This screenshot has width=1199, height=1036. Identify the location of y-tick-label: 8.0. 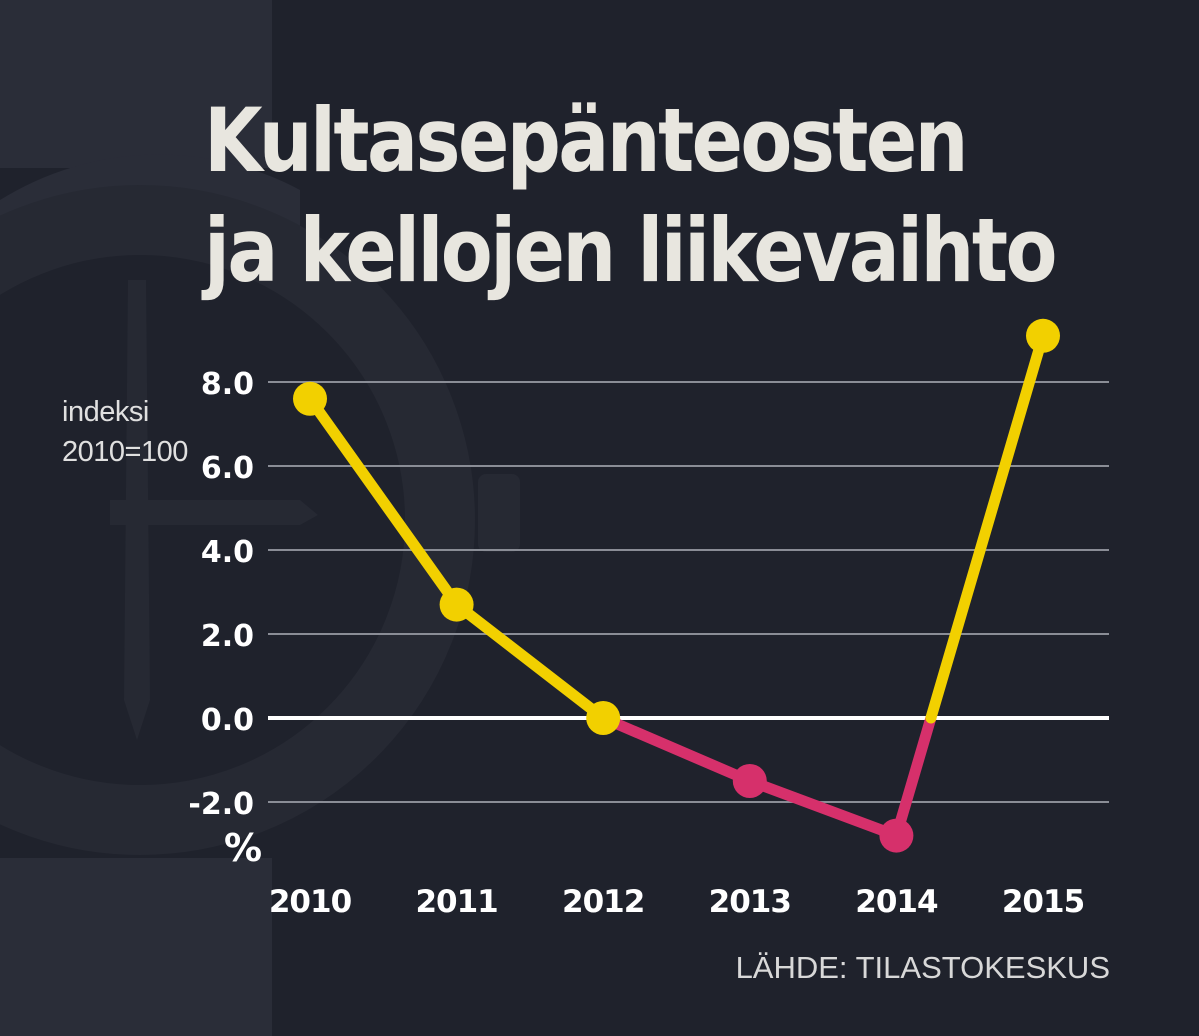
(227, 384).